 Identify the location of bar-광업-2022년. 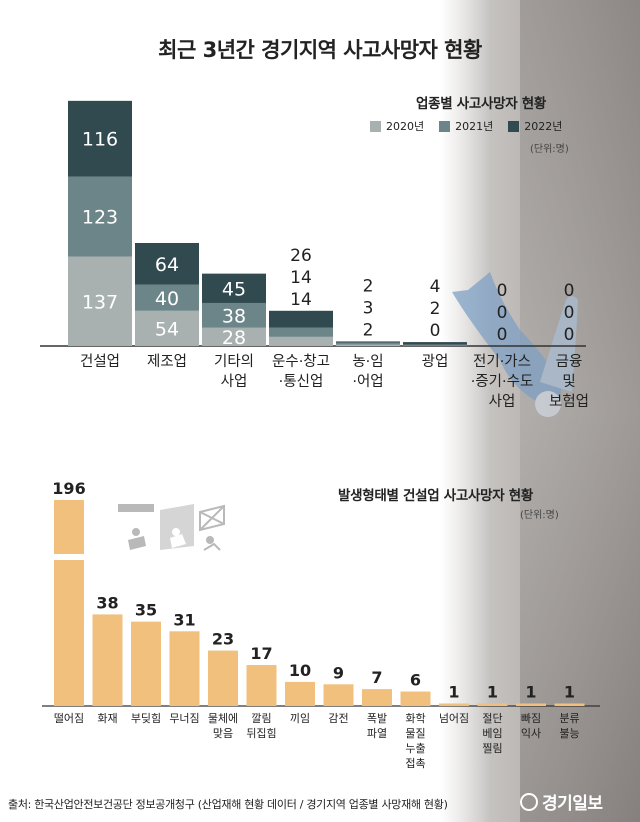
(435, 343).